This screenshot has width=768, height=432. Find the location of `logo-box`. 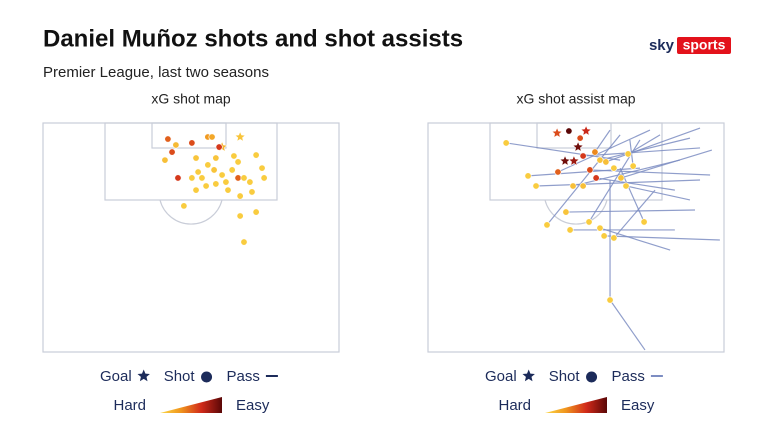

logo-box is located at coordinates (704, 45).